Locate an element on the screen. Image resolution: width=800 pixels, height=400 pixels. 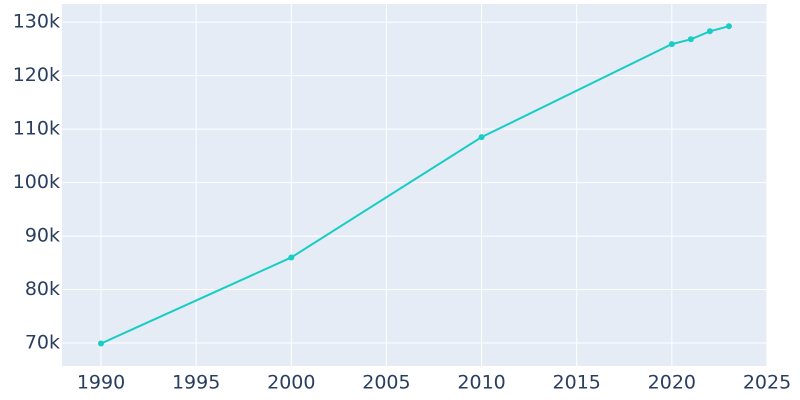
y-tick-label: 90k is located at coordinates (42, 236).